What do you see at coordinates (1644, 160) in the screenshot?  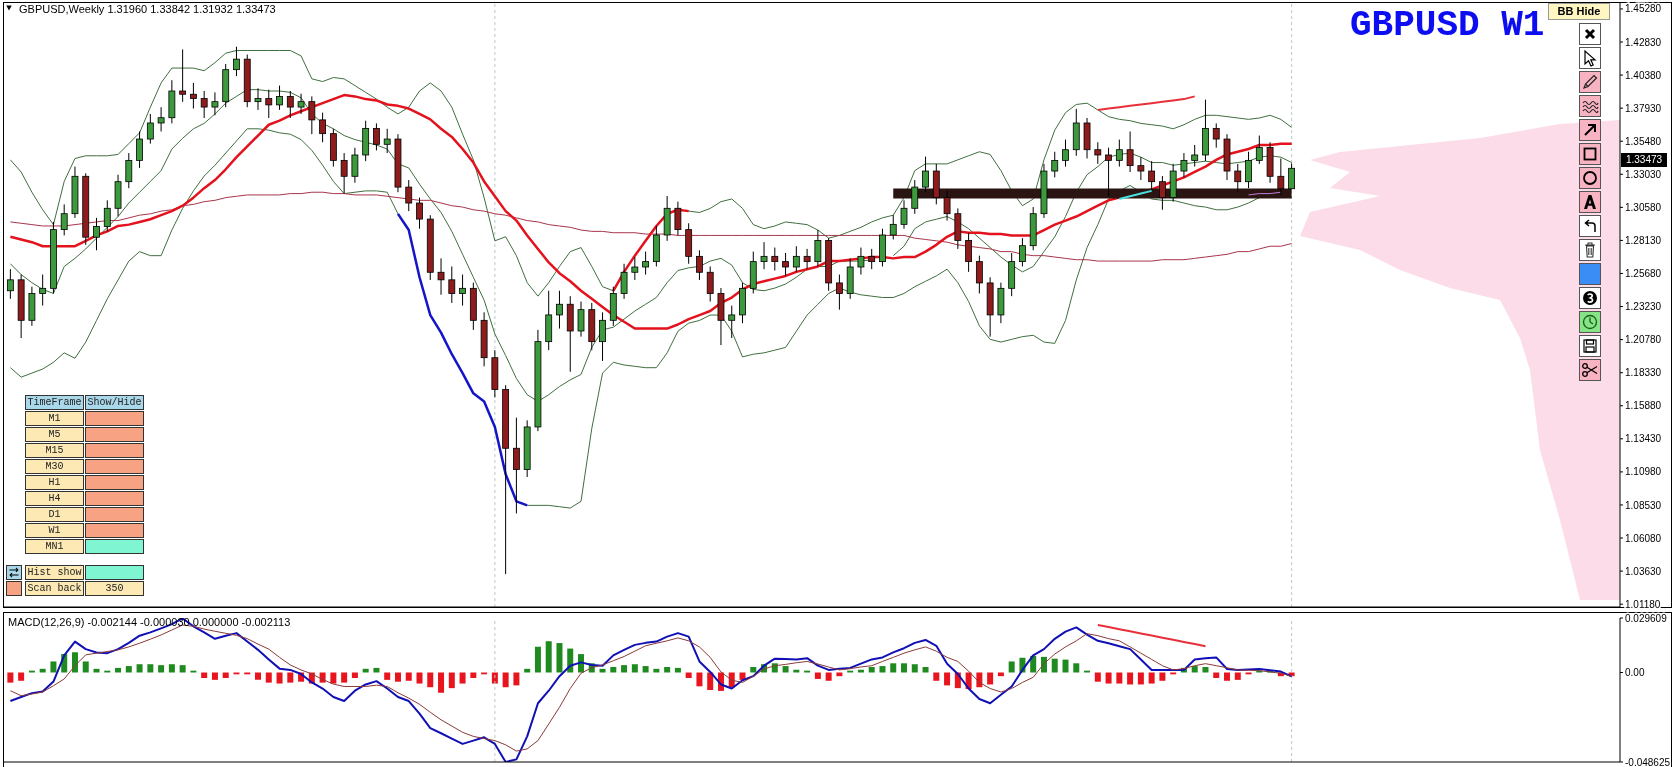 I see `text: 1.33473` at bounding box center [1644, 160].